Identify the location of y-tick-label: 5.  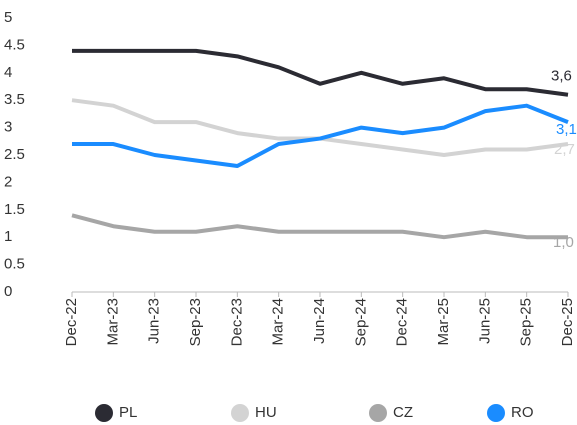
(8, 17).